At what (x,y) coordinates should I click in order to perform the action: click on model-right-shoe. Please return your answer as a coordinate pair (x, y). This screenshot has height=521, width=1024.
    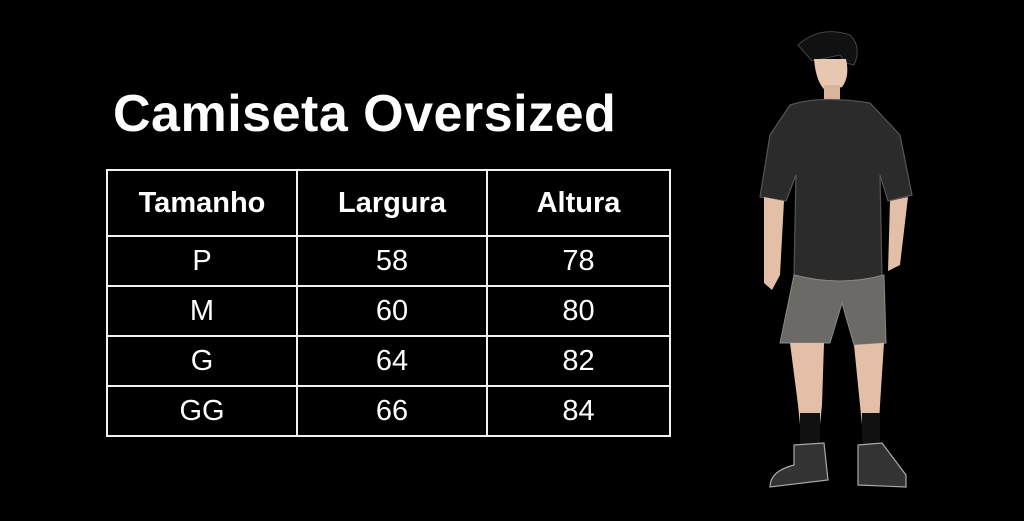
    Looking at the image, I should click on (882, 465).